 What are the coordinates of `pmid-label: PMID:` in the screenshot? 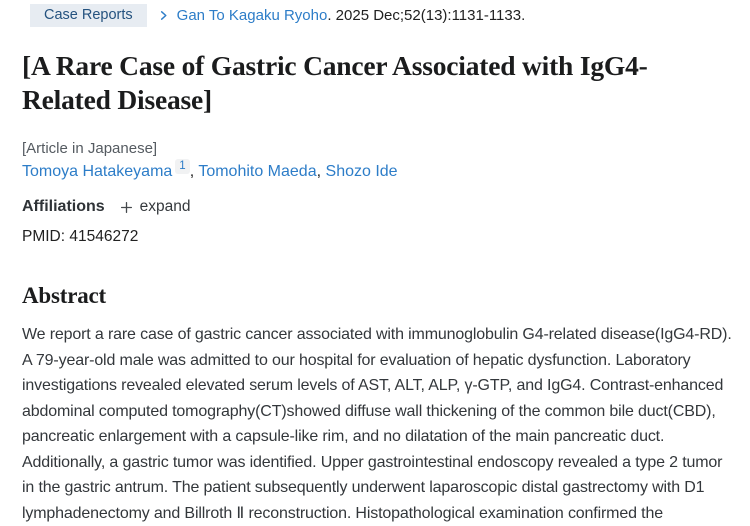 It's located at (44, 236).